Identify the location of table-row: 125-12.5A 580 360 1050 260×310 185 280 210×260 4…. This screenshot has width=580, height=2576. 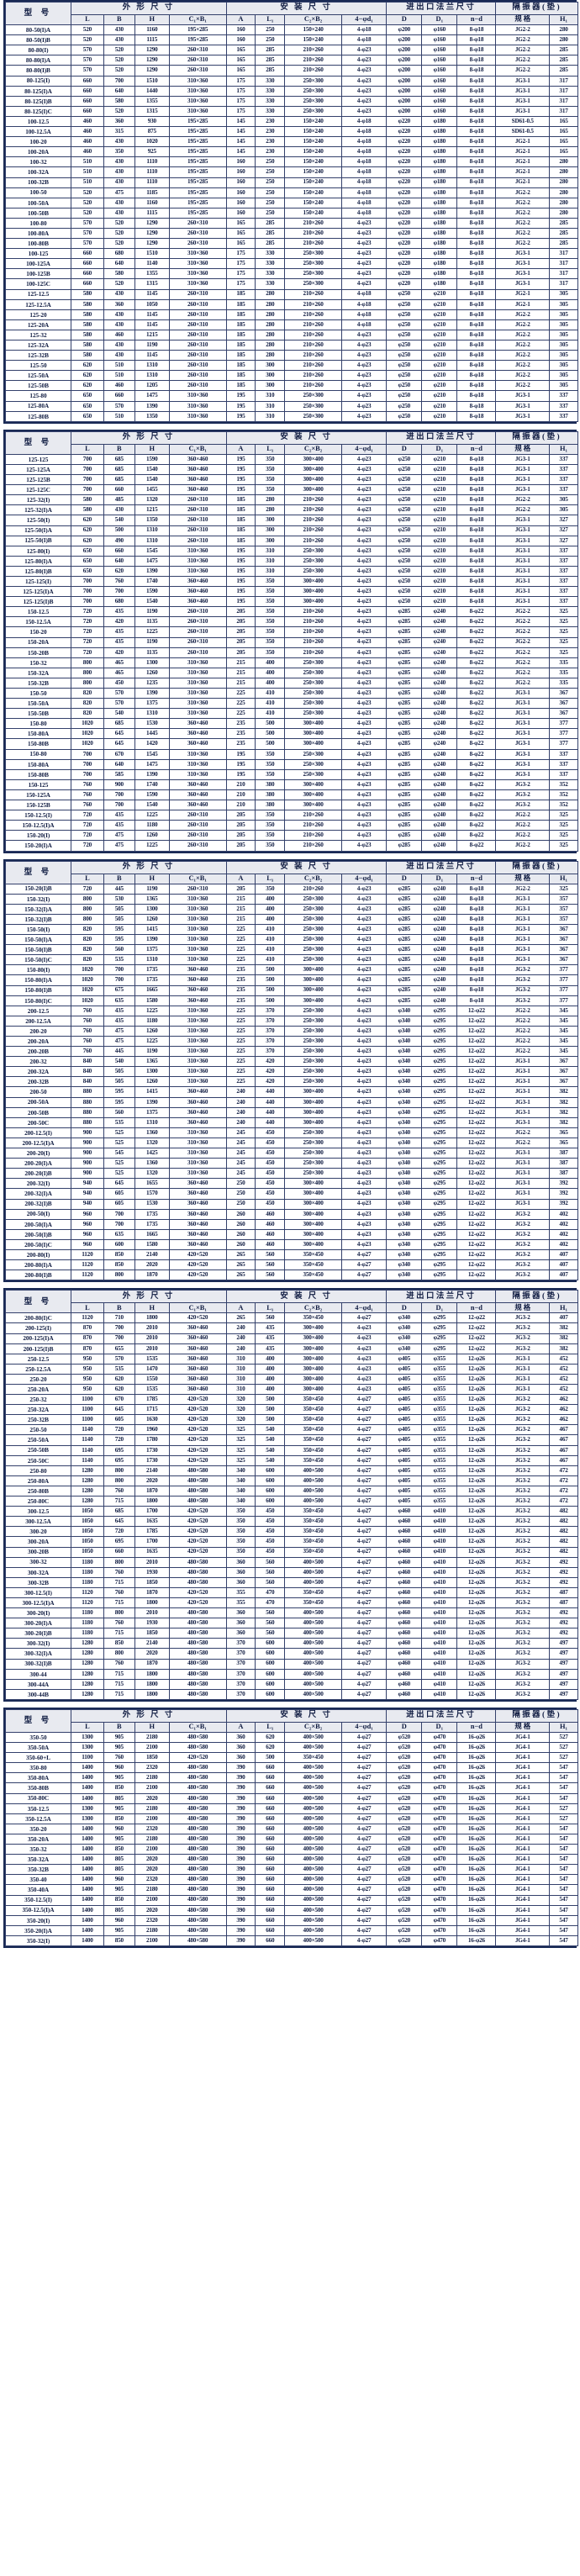
(291, 304).